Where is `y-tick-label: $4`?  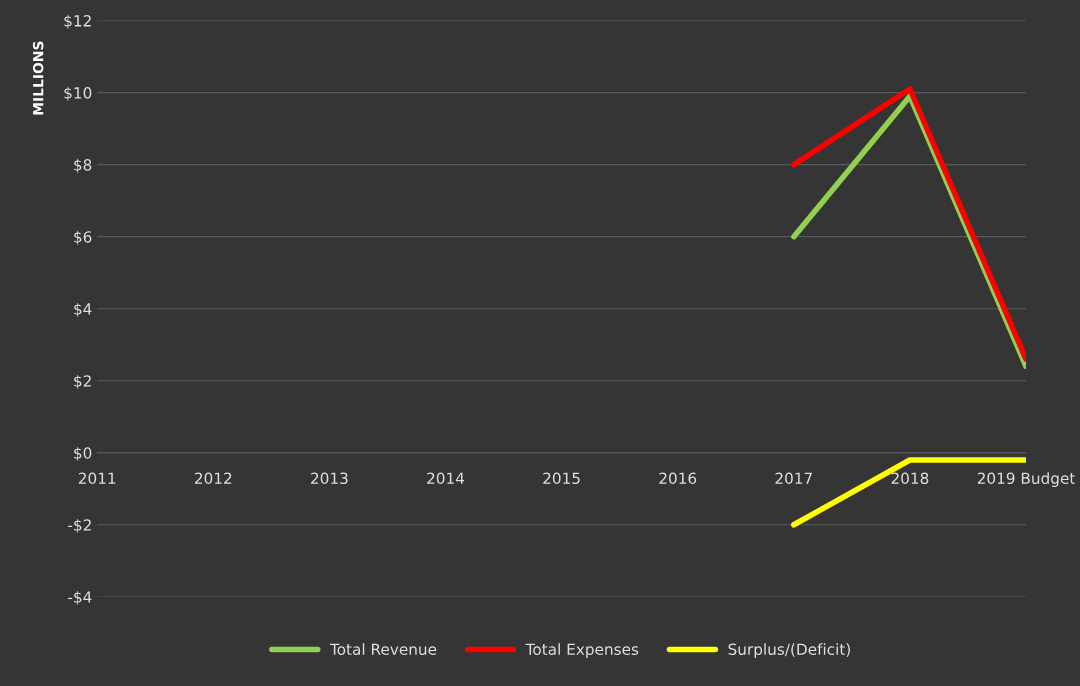
y-tick-label: $4 is located at coordinates (83, 309).